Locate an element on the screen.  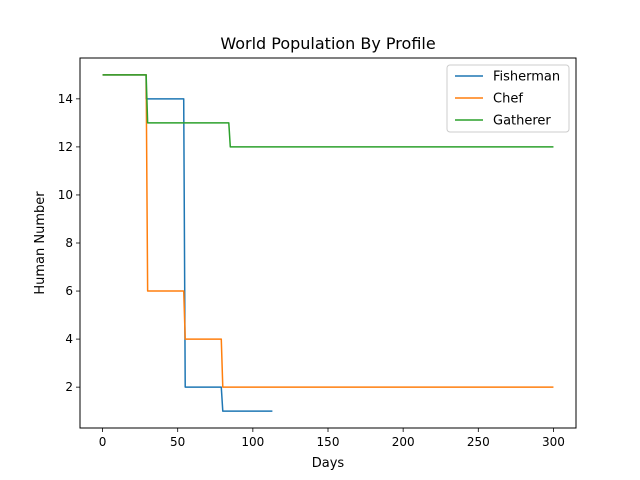
legend: Fisherman Chef Gatherer is located at coordinates (508, 98).